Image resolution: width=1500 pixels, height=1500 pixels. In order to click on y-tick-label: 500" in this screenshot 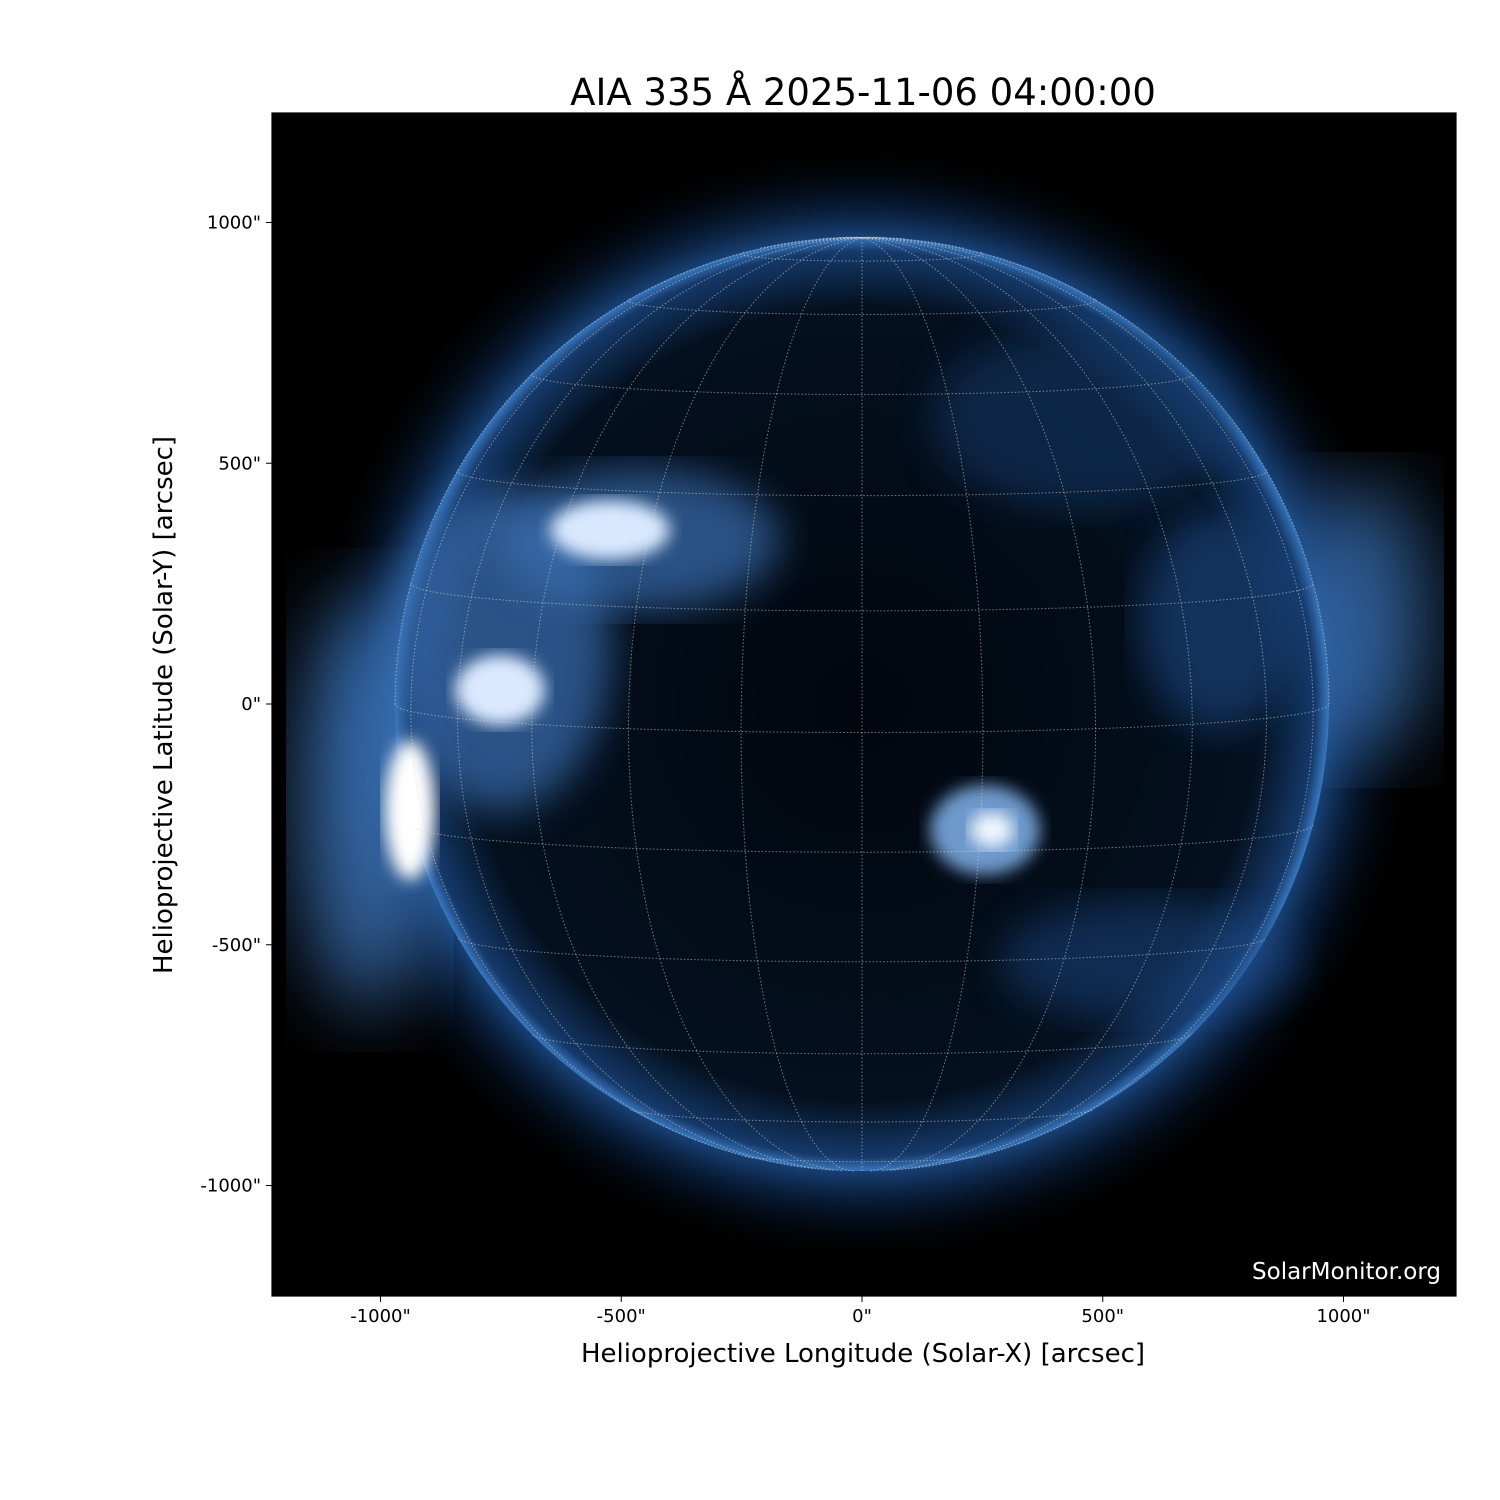, I will do `click(239, 463)`.